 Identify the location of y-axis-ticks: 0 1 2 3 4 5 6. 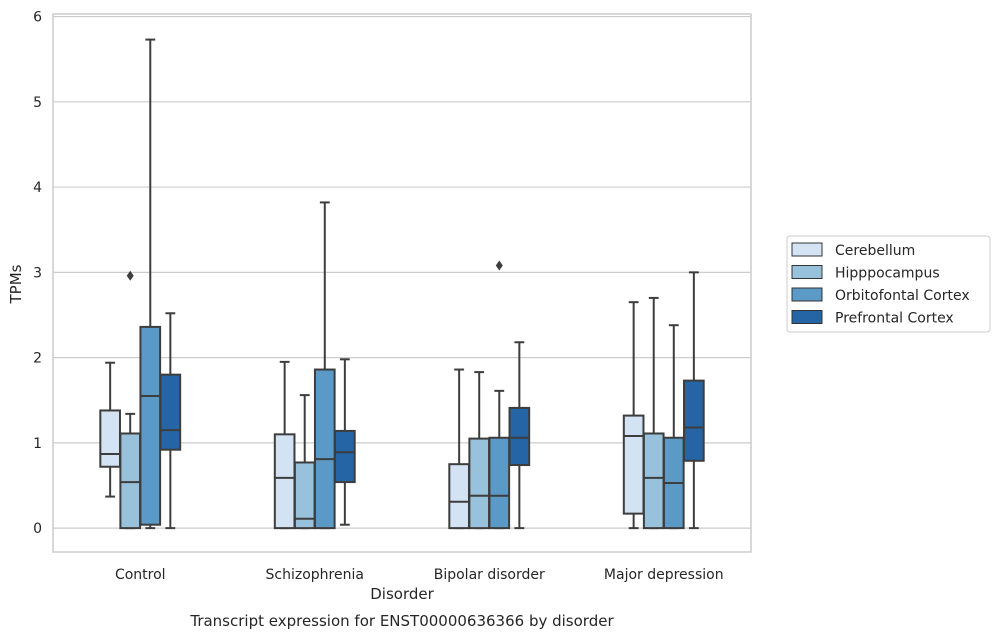
(37, 274).